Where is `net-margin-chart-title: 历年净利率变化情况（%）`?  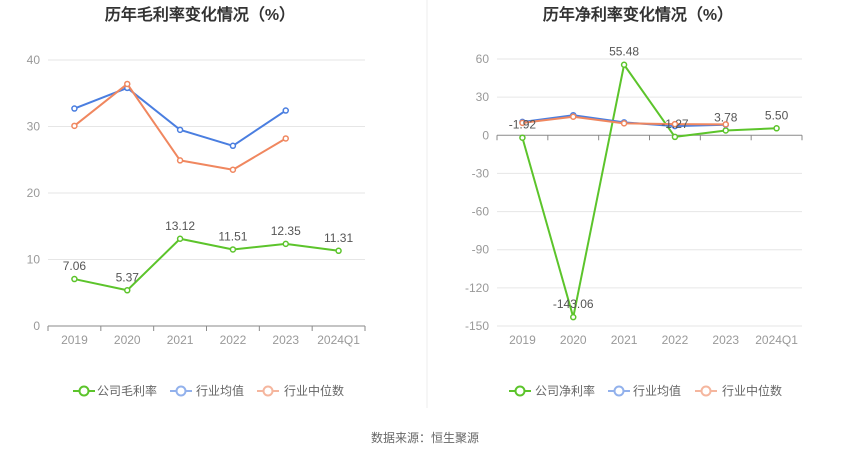
net-margin-chart-title: 历年净利率变化情况（%） is located at coordinates (638, 14).